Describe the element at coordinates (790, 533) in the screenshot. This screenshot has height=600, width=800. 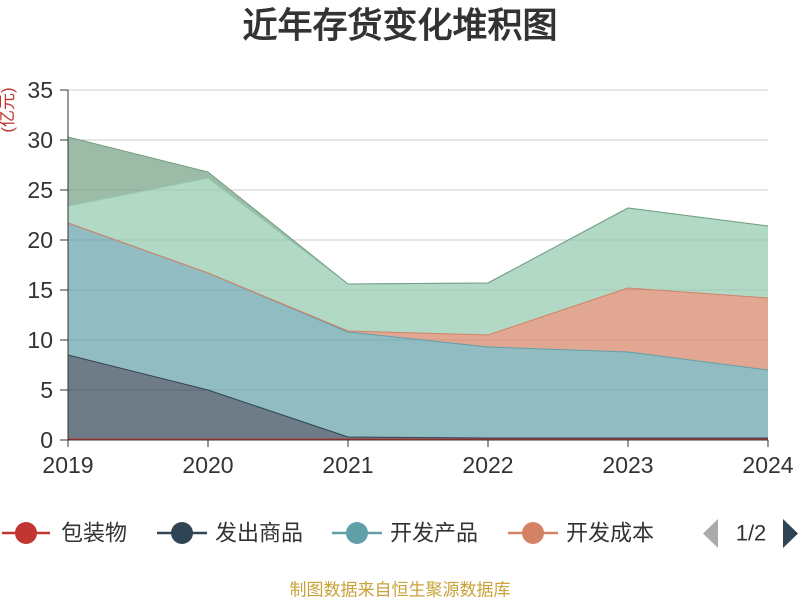
I see `pager-next-icon` at that location.